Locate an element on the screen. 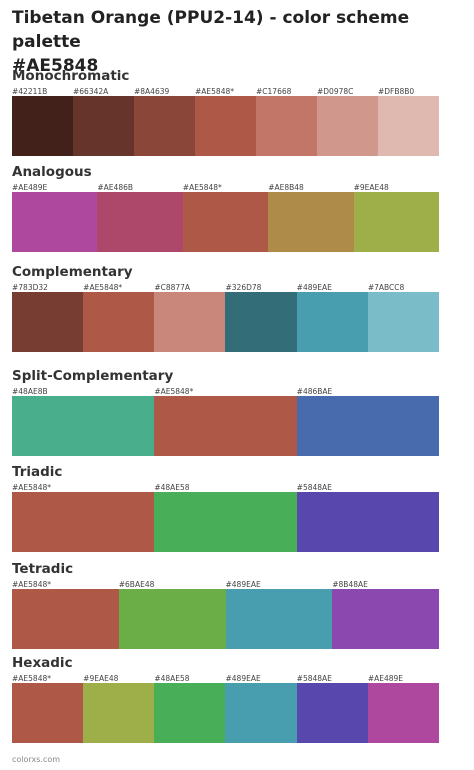  section-title: Hexadic is located at coordinates (42, 663).